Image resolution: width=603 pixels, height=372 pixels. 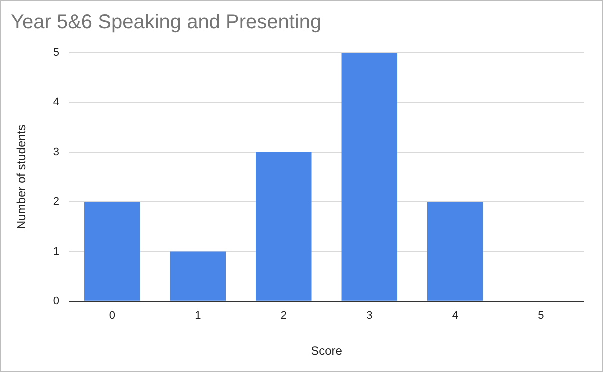 I want to click on y-tick-label: 4, so click(x=56, y=102).